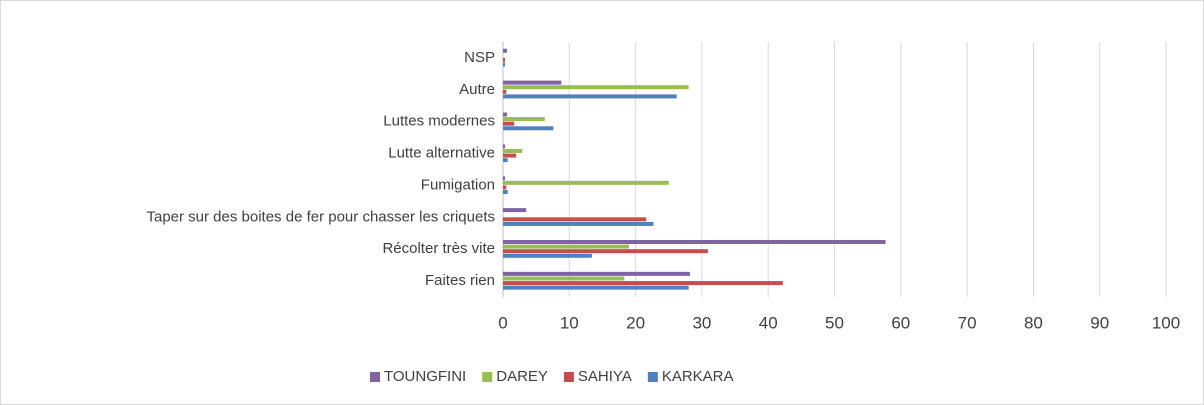 This screenshot has height=405, width=1204. I want to click on y-tick-label: Récolter très vite, so click(438, 248).